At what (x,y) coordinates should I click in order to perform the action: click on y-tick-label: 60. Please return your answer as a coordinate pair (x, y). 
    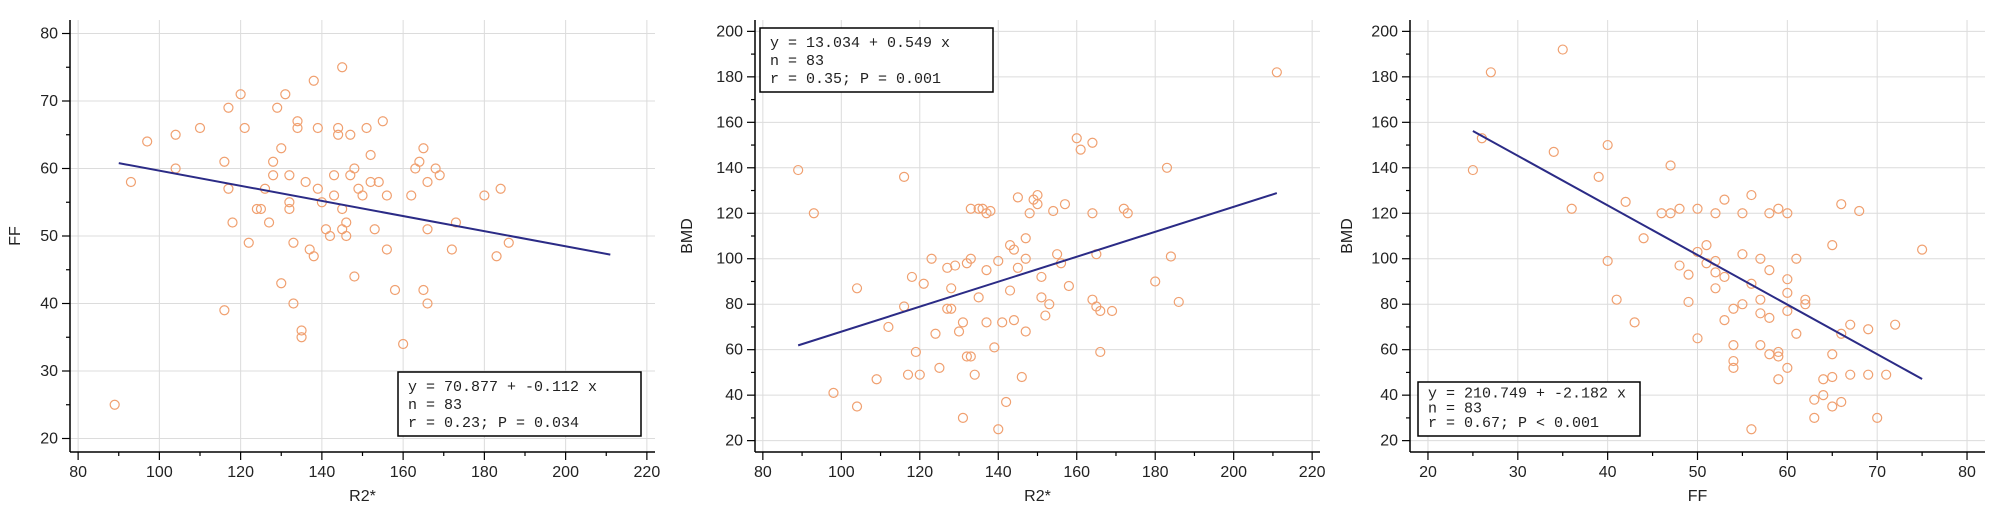
    Looking at the image, I should click on (49, 169).